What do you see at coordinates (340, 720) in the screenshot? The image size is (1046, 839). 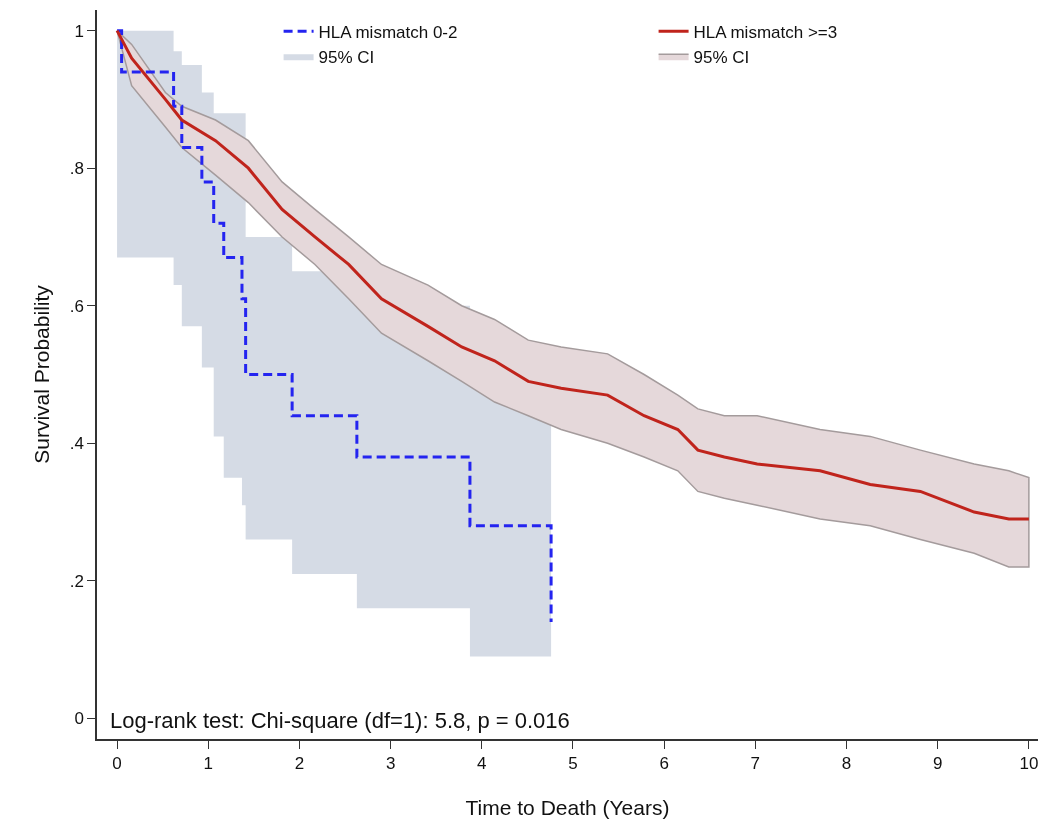 I see `annotation: Log-rank test: Chi-square (df=1): 5.8, p = 0.016` at bounding box center [340, 720].